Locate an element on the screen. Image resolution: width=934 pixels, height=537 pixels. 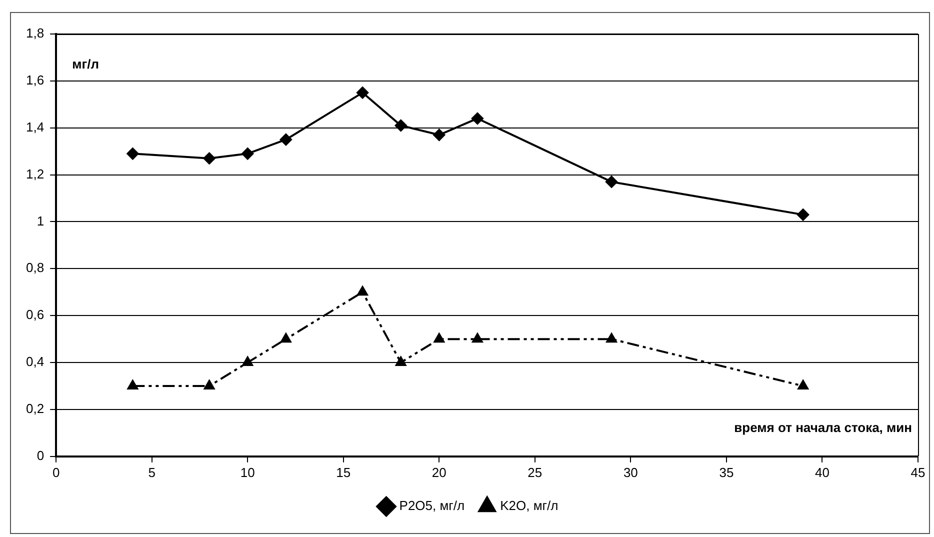
x-tick-label: 0 is located at coordinates (56, 472).